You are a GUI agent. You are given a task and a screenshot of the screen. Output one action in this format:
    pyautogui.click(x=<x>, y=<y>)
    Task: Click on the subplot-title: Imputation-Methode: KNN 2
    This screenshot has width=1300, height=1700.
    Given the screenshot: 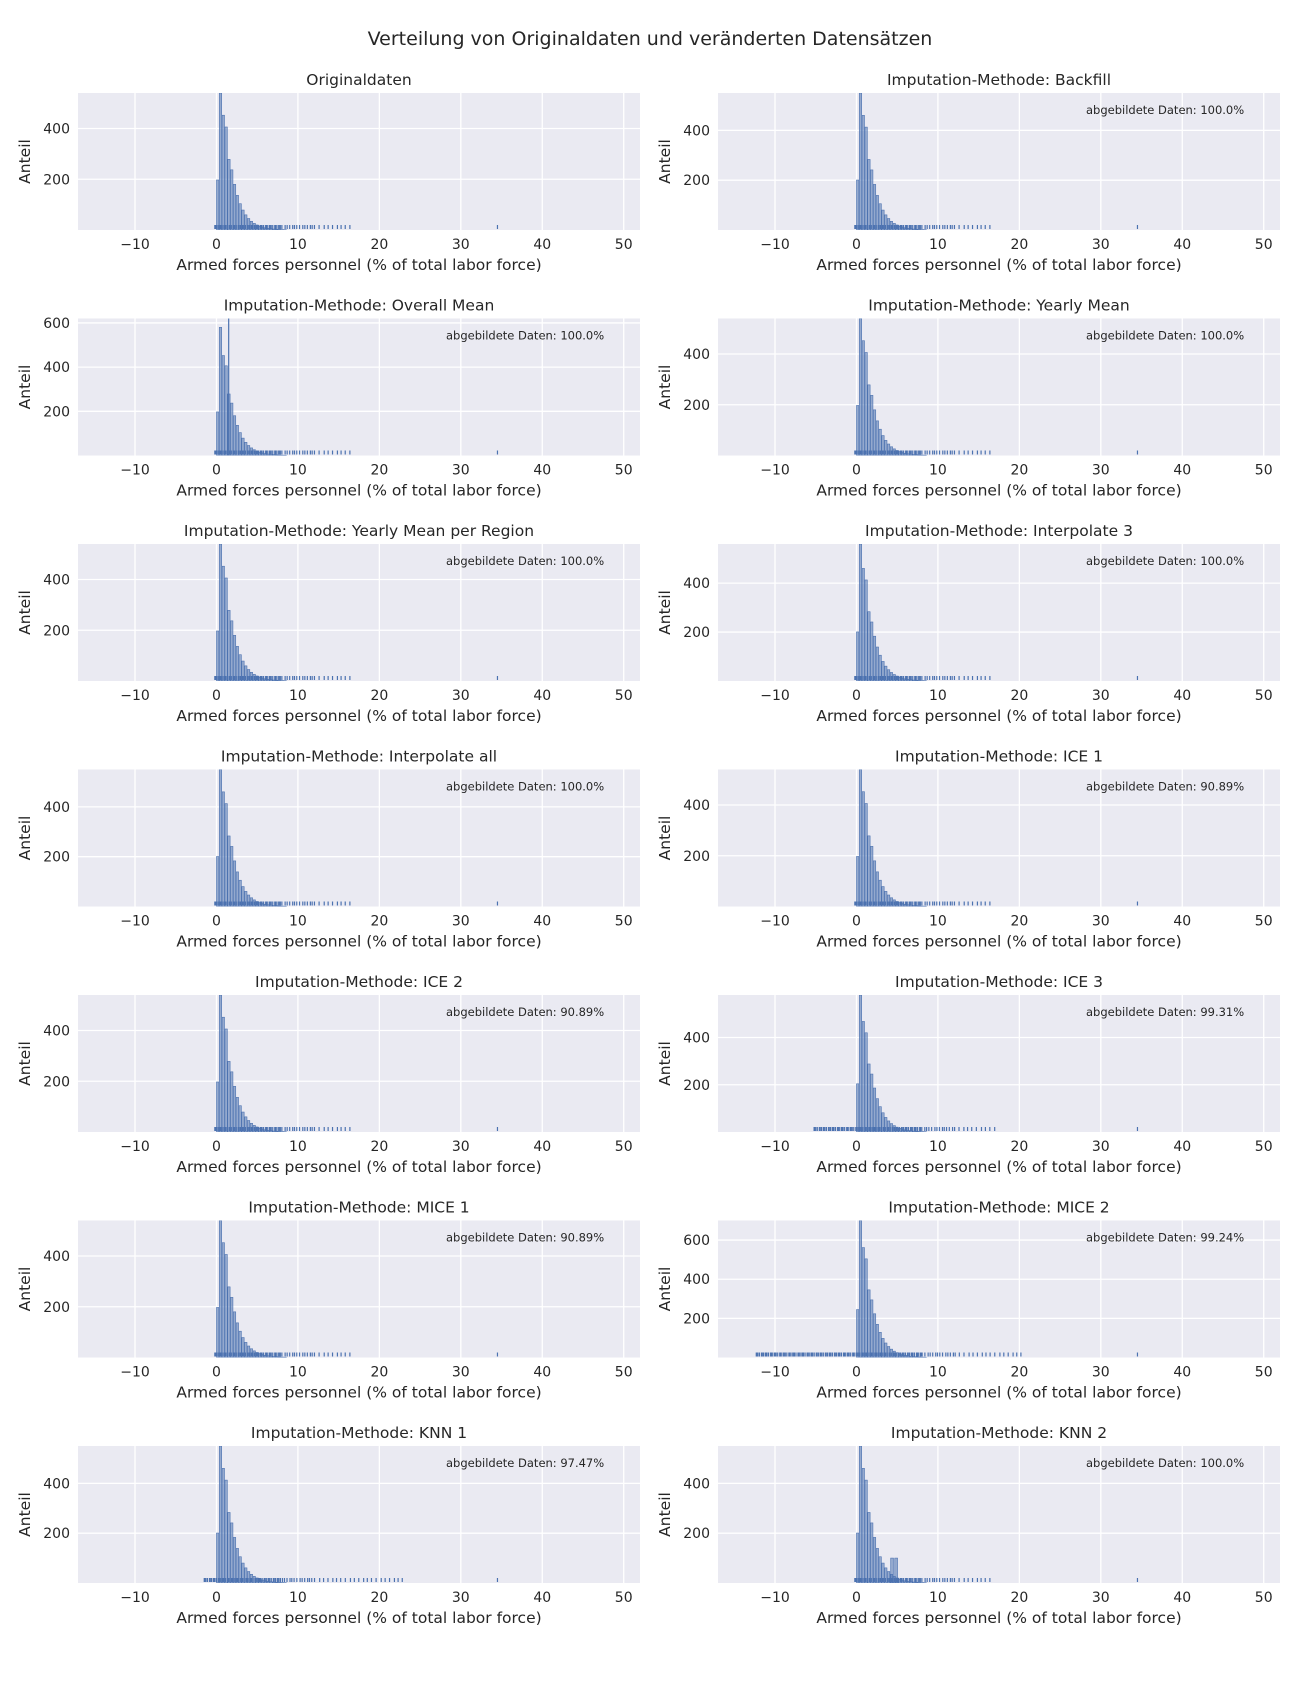 What is the action you would take?
    pyautogui.click(x=999, y=1433)
    